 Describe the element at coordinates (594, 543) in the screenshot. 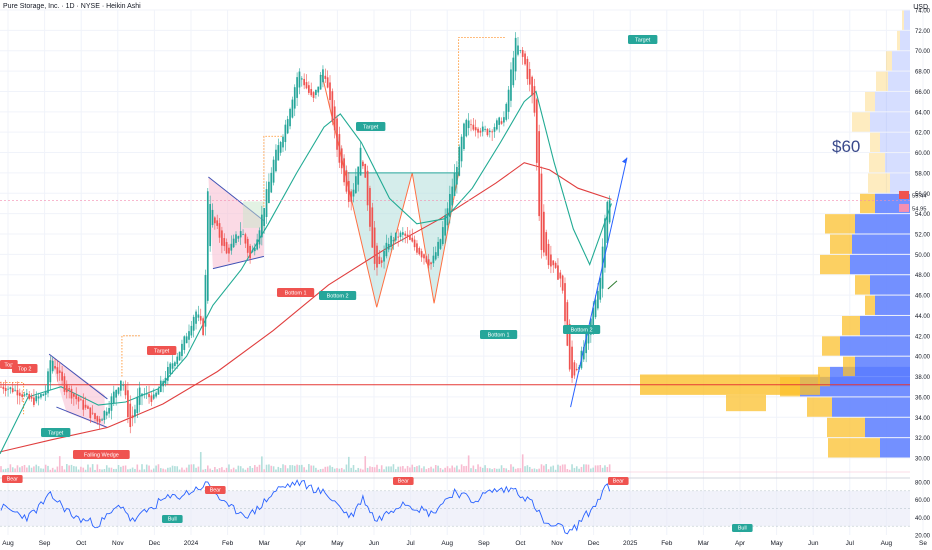

I see `time-tick-label: Dec` at that location.